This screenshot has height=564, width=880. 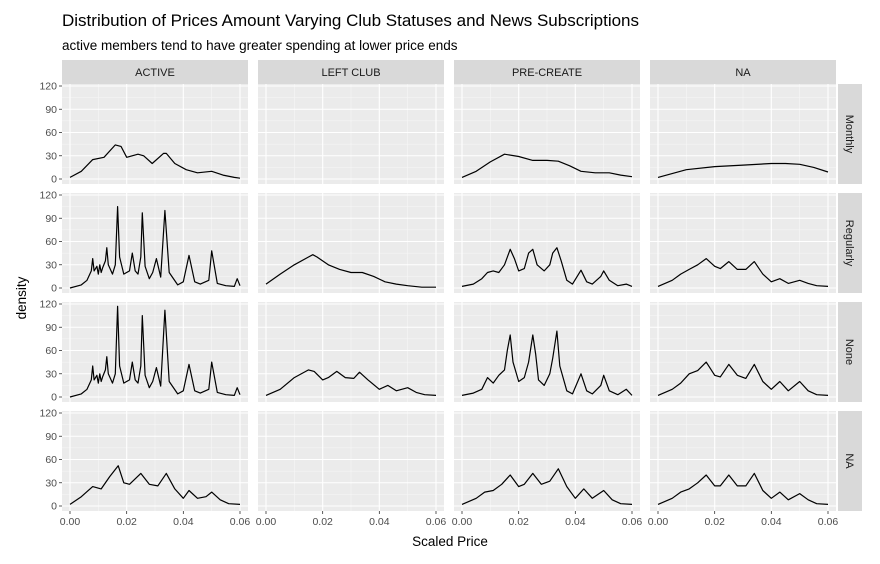 What do you see at coordinates (351, 134) in the screenshot?
I see `panel-monthly-left-club` at bounding box center [351, 134].